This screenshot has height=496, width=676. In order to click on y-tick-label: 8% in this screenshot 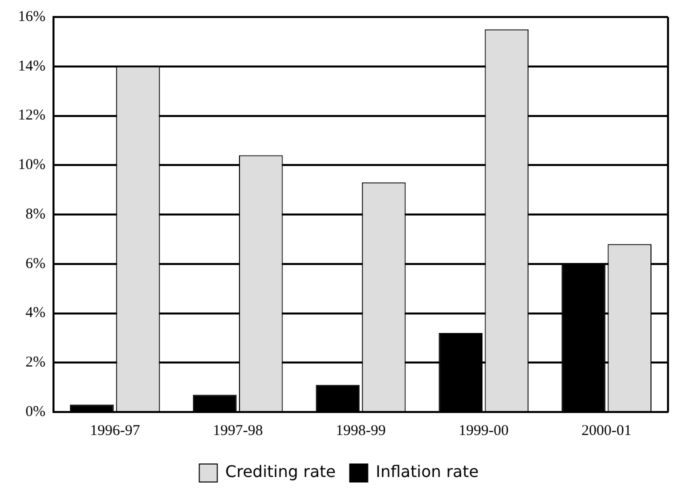, I will do `click(35, 214)`.